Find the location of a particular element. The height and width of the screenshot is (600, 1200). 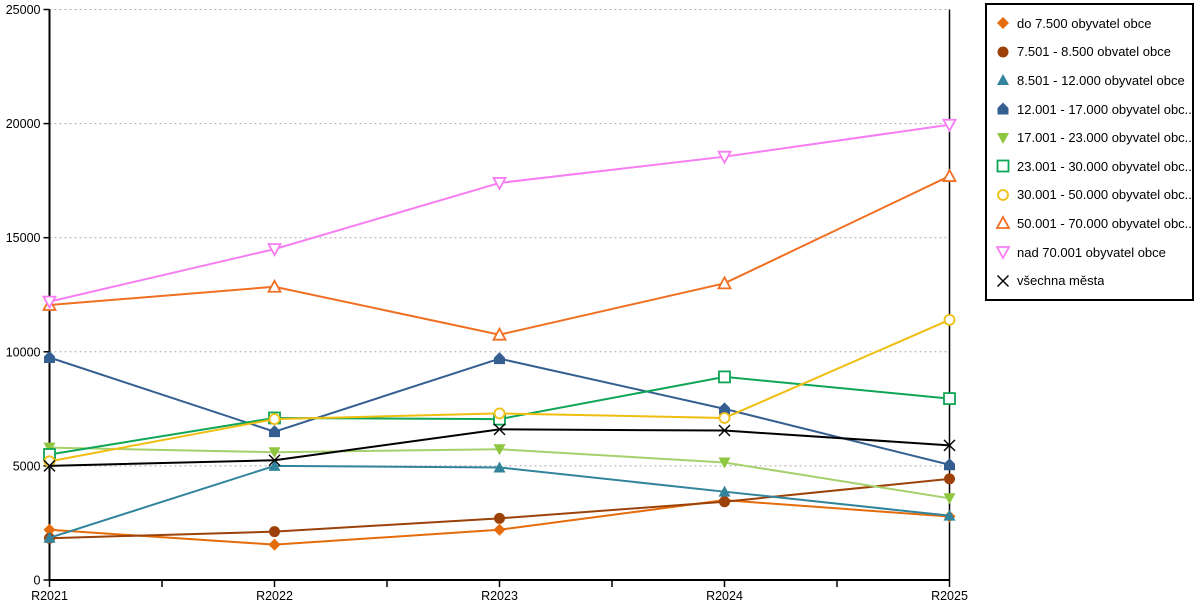

legend-item: 8.501 - 12.000 obyvatel obce is located at coordinates (1093, 80).